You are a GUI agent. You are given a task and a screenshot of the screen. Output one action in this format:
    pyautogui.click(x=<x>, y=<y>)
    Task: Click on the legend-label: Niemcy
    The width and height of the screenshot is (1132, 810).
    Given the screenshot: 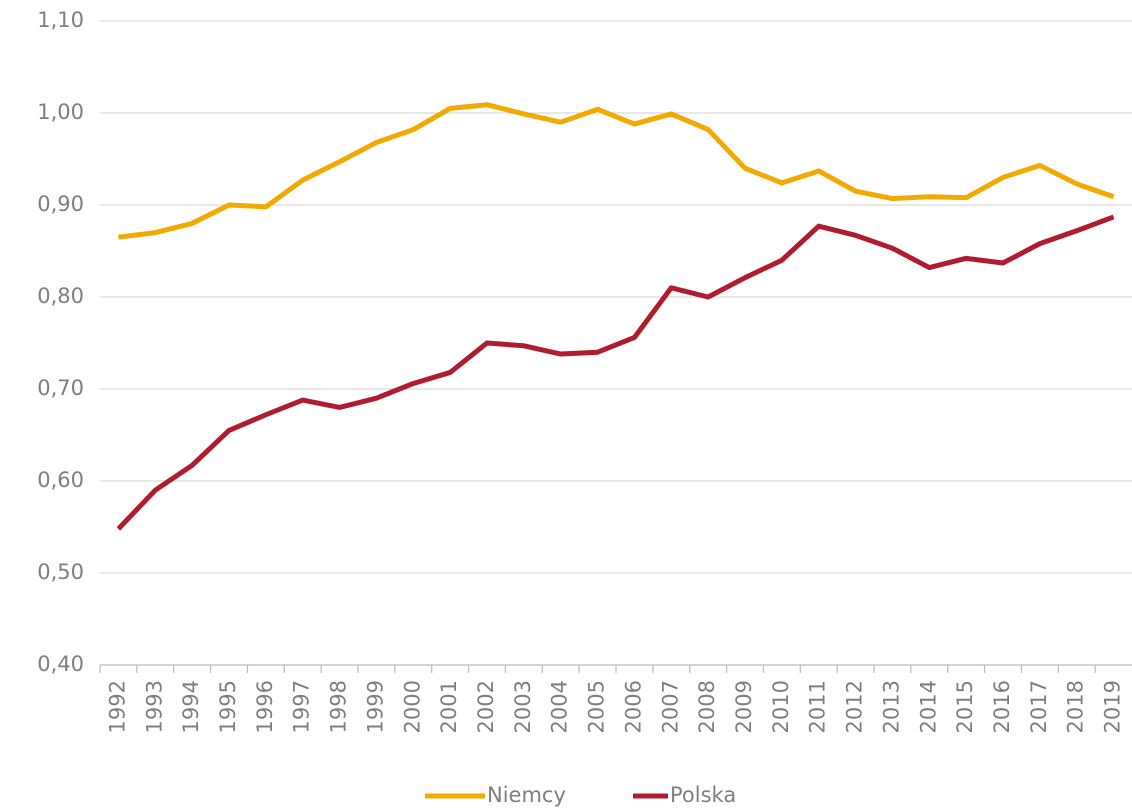 What is the action you would take?
    pyautogui.click(x=526, y=795)
    